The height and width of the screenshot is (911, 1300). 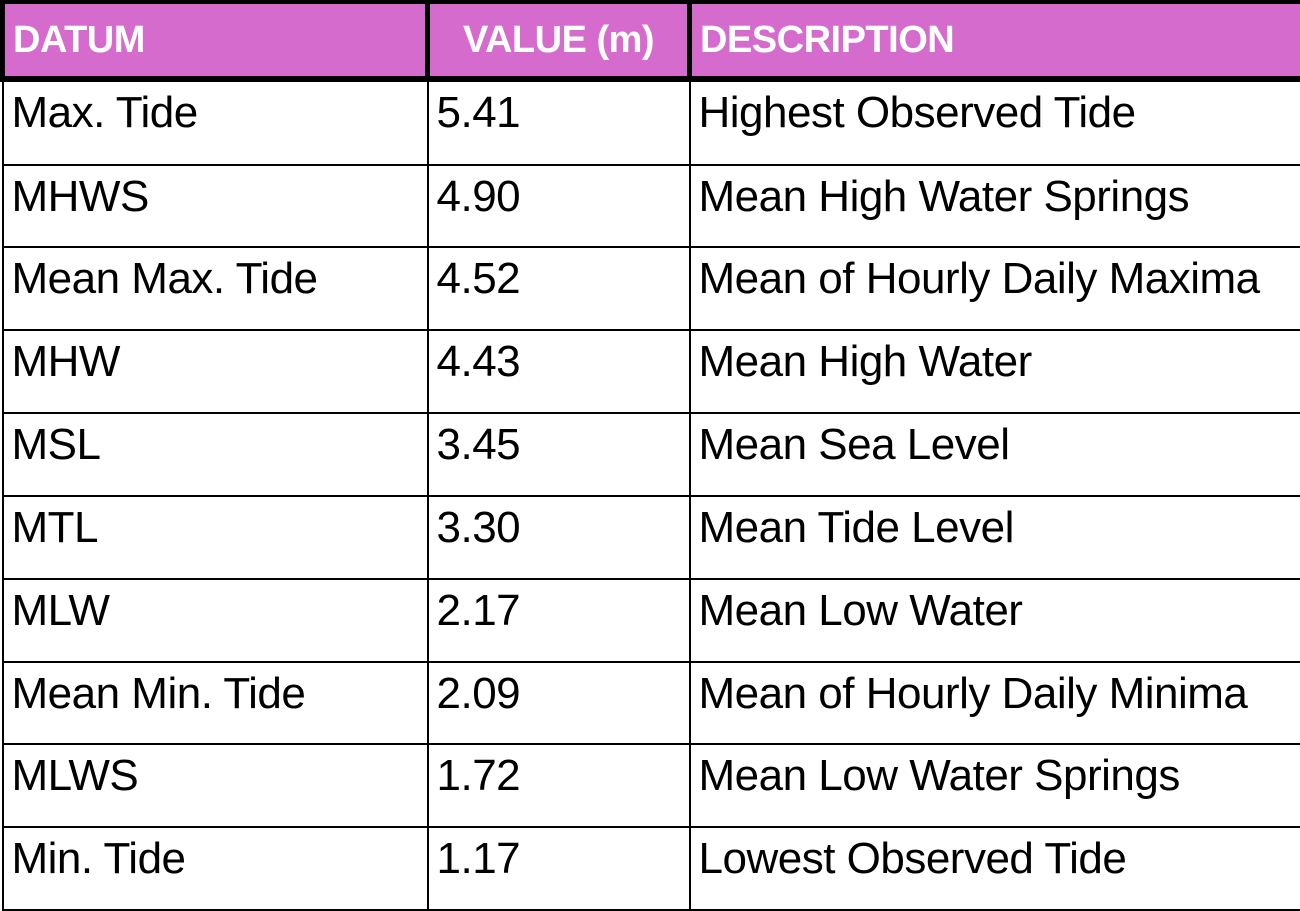 I want to click on value-cell: 3.45, so click(x=558, y=454).